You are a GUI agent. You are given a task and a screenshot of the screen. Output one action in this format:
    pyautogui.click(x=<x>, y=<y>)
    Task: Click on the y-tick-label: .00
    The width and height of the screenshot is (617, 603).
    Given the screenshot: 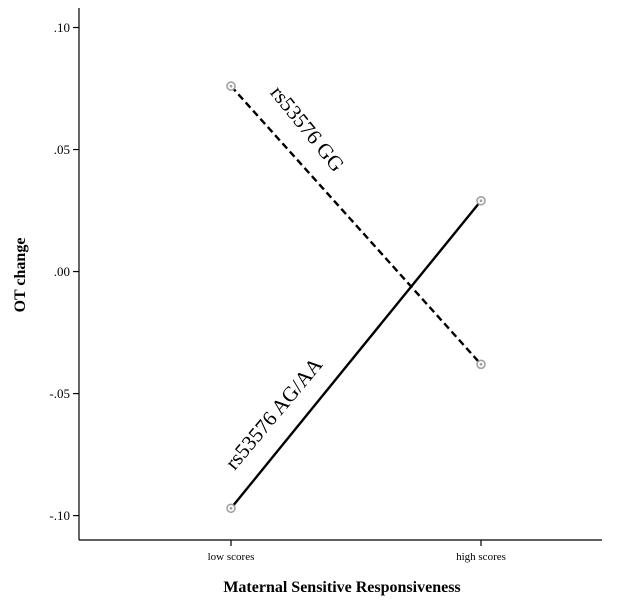 What is the action you would take?
    pyautogui.click(x=62, y=271)
    